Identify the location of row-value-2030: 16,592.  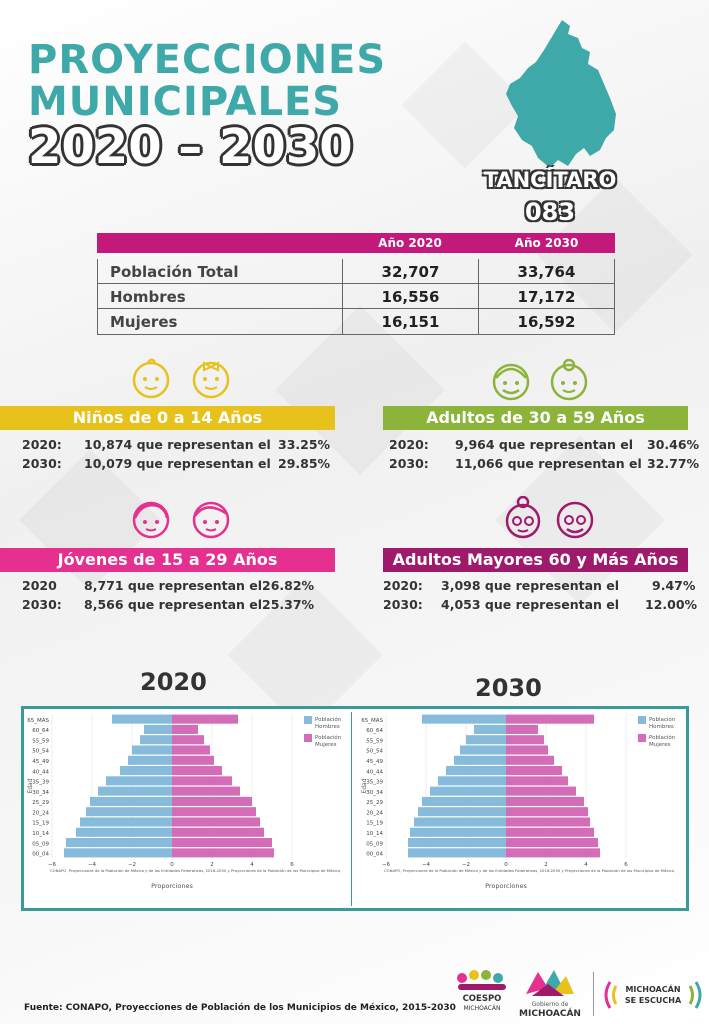
(546, 321).